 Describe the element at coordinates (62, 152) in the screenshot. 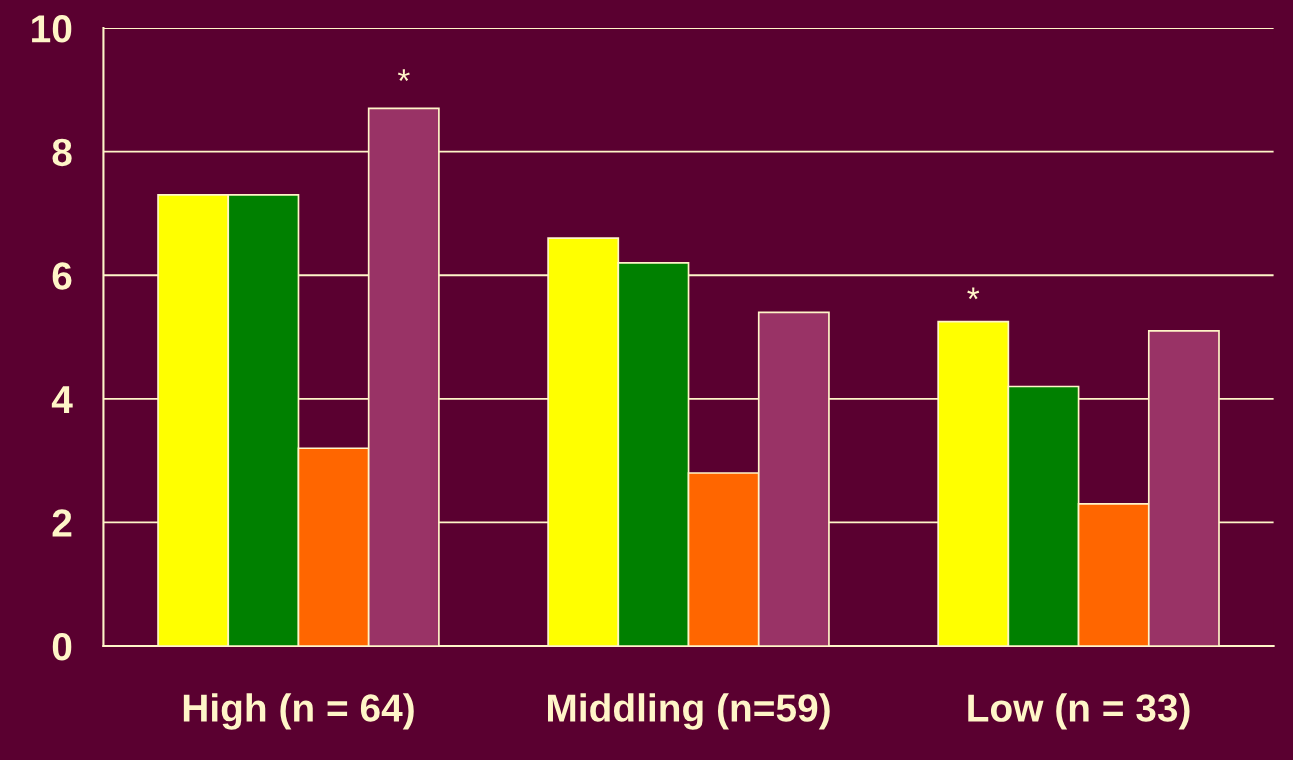

I see `y-tick-label: 8` at that location.